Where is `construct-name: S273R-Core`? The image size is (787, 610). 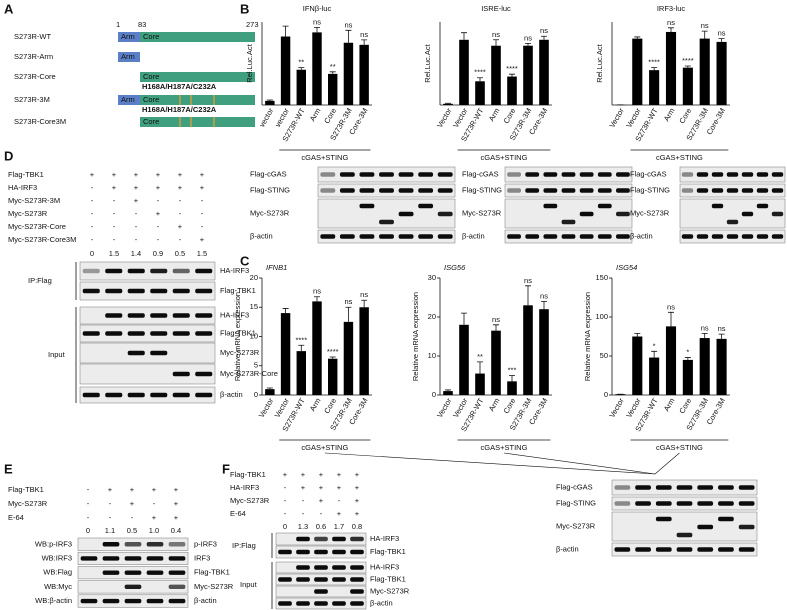 construct-name: S273R-Core is located at coordinates (35, 76).